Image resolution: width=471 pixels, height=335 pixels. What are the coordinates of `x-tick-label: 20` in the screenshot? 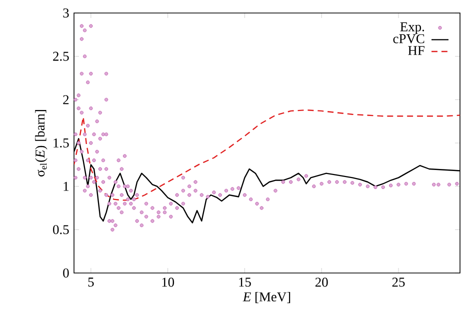 It's located at (321, 282).